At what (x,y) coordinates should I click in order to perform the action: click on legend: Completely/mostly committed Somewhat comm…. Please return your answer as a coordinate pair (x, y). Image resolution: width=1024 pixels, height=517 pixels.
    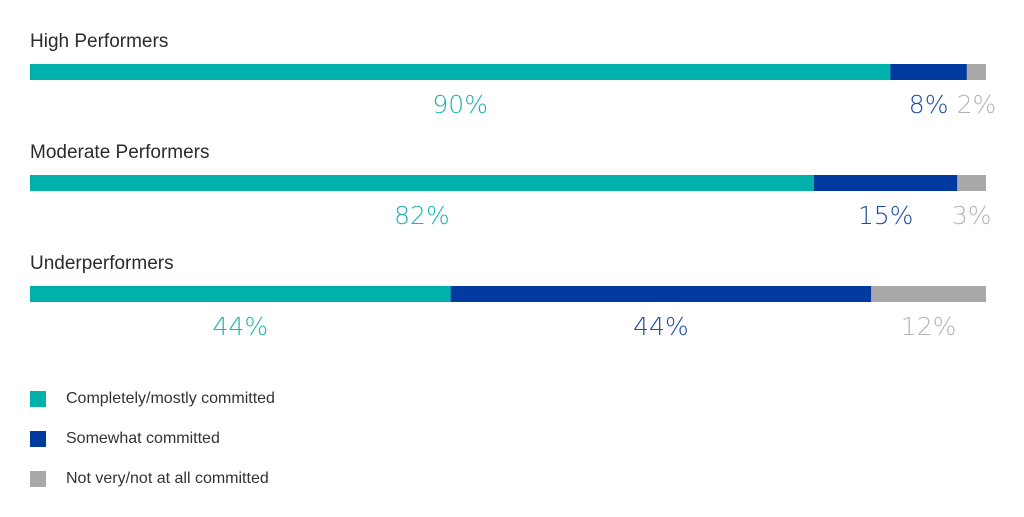
    Looking at the image, I should click on (152, 438).